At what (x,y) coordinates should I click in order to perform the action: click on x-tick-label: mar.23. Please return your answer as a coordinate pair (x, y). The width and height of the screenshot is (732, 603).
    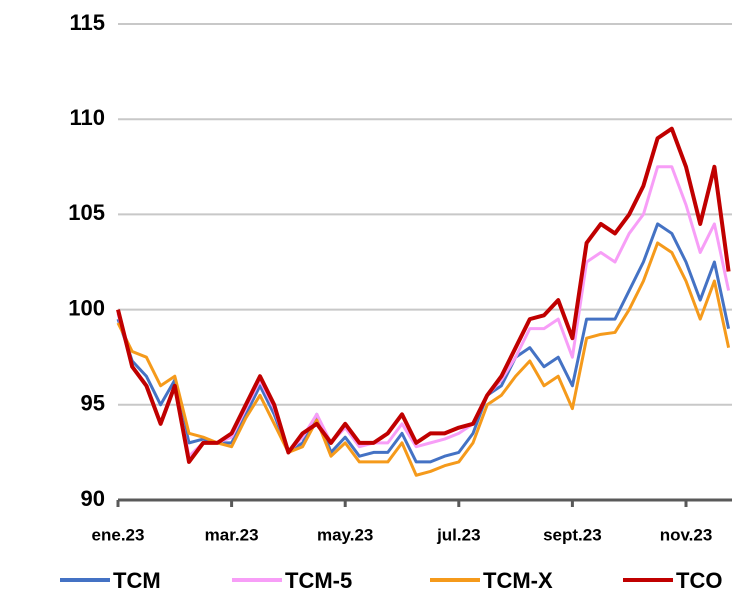
    Looking at the image, I should click on (232, 534).